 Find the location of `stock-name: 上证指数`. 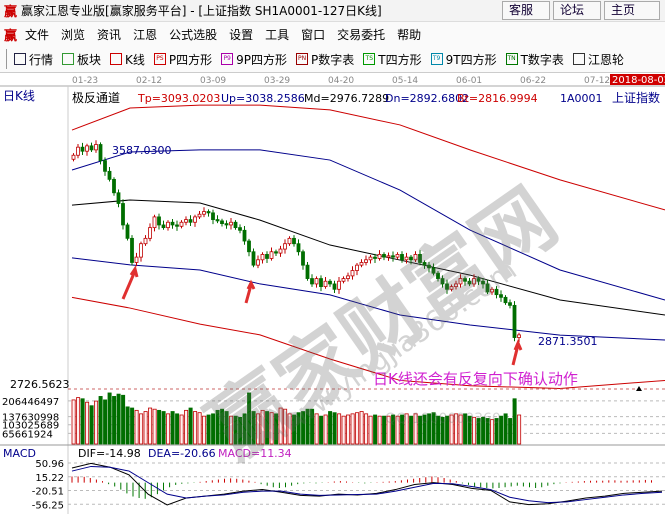

stock-name: 上证指数 is located at coordinates (636, 97).